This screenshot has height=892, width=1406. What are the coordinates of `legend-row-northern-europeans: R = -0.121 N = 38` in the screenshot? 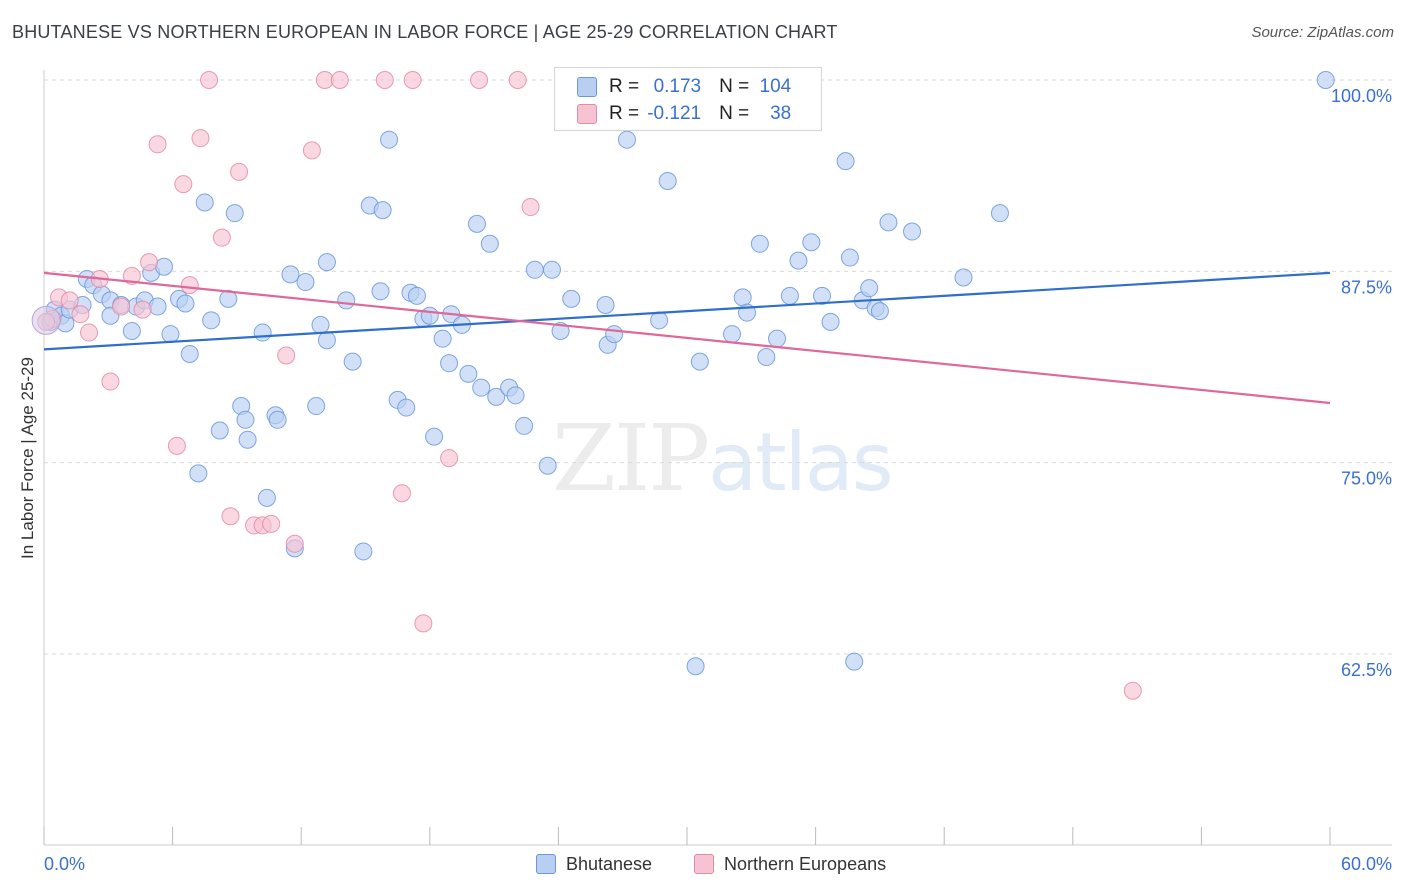 It's located at (684, 114).